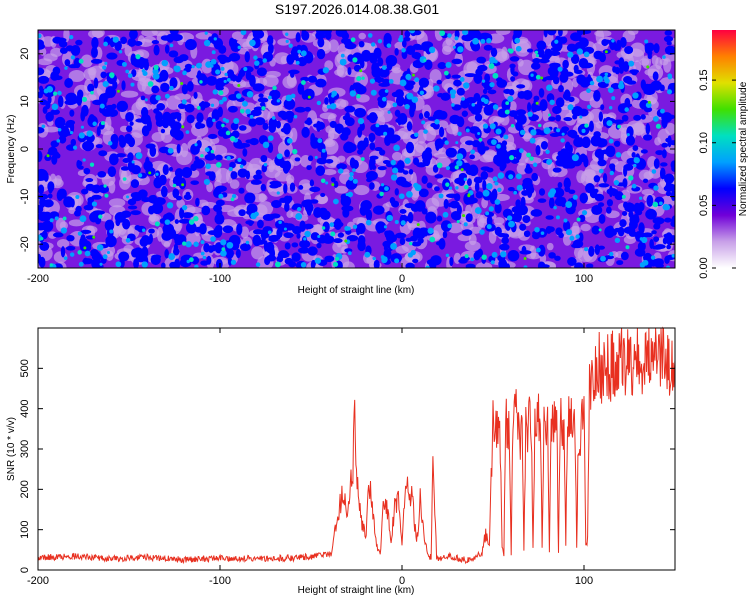 The height and width of the screenshot is (605, 750). I want to click on snr-y-tick-label: 100, so click(25, 529).